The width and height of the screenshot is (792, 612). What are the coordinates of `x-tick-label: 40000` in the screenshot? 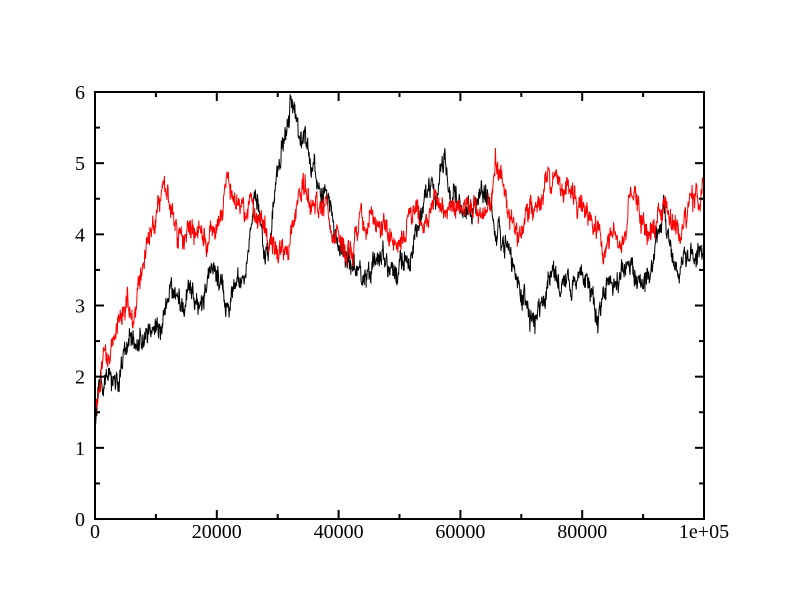 It's located at (339, 532).